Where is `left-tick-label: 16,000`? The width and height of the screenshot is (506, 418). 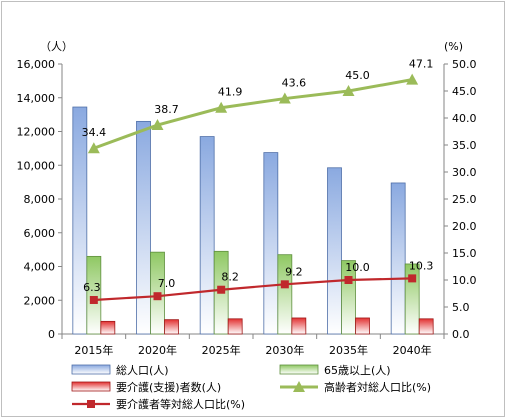 left-tick-label: 16,000 is located at coordinates (36, 64).